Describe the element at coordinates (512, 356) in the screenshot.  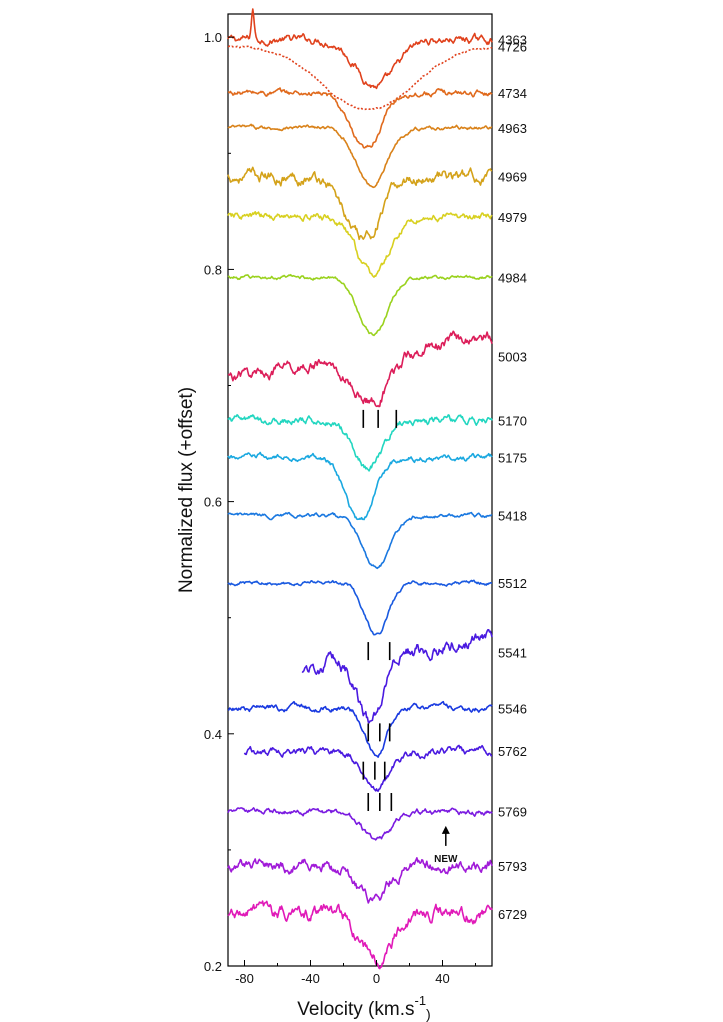
I see `series-label-5003: 5003` at that location.